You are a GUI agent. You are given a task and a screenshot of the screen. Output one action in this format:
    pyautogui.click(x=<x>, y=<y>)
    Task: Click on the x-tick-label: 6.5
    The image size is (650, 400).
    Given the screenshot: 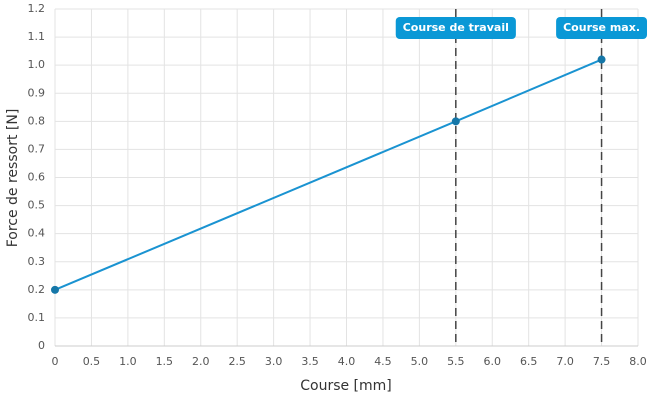 What is the action you would take?
    pyautogui.click(x=529, y=361)
    